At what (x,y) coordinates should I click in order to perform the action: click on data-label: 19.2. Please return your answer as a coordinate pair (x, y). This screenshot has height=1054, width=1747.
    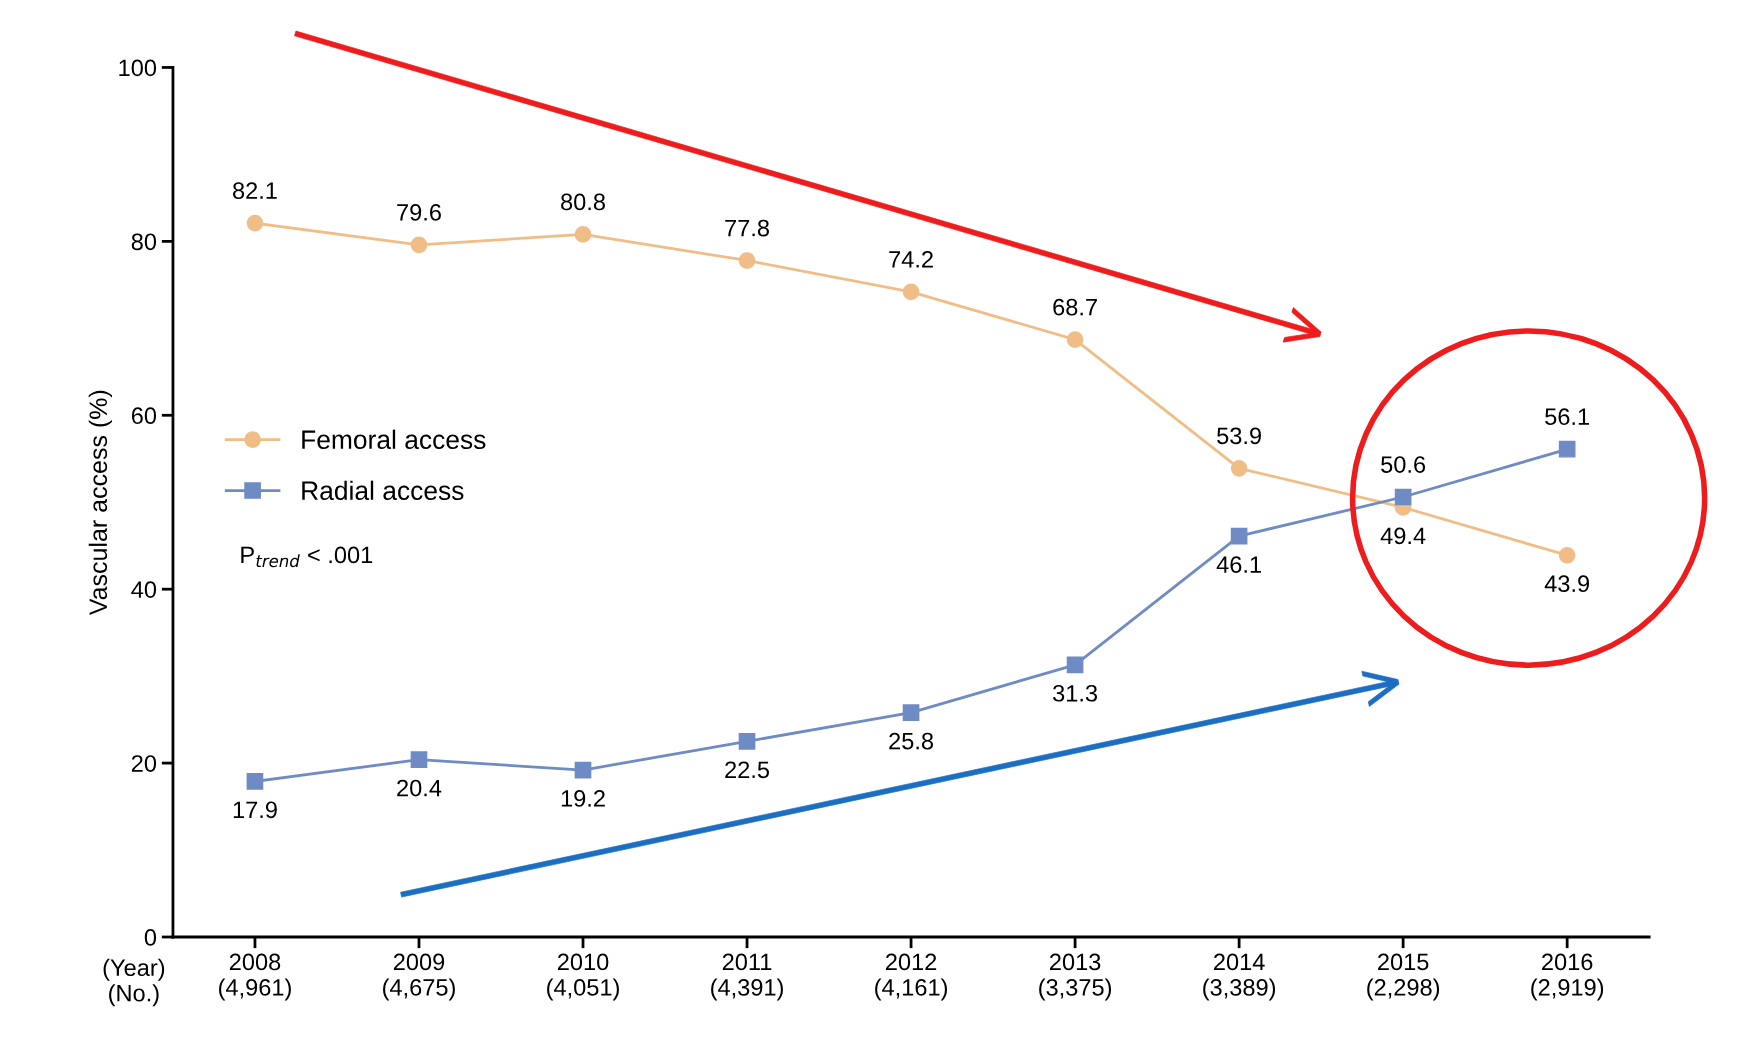
    Looking at the image, I should click on (583, 798).